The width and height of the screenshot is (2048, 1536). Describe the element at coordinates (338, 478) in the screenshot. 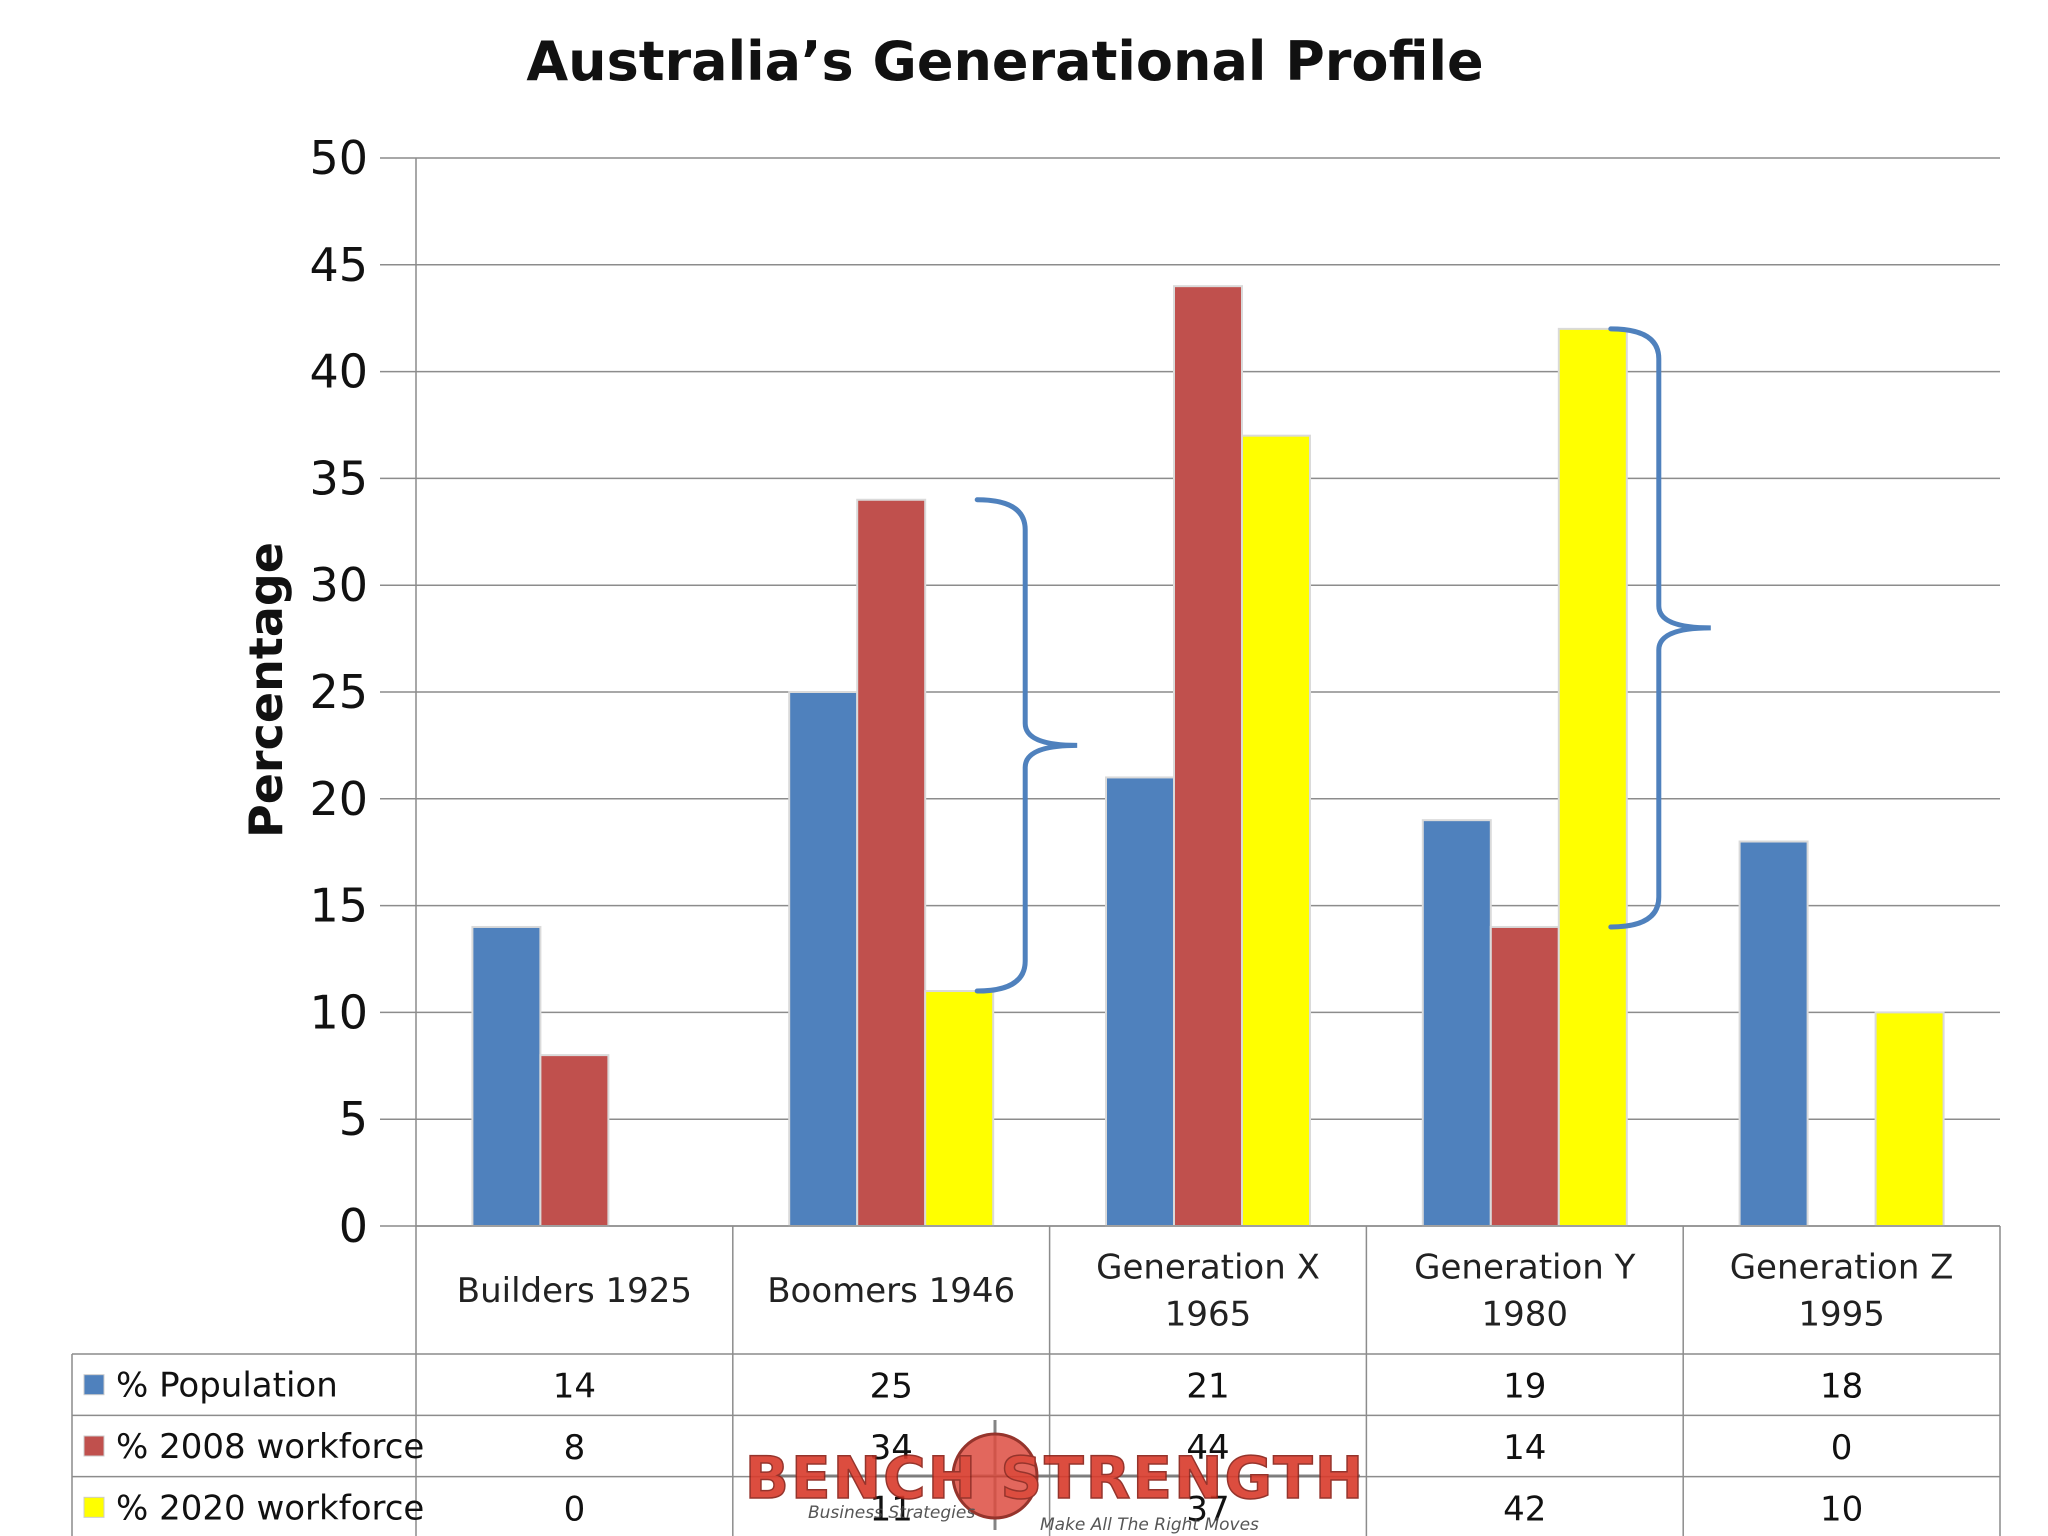

I see `y-tick-label: 35` at that location.